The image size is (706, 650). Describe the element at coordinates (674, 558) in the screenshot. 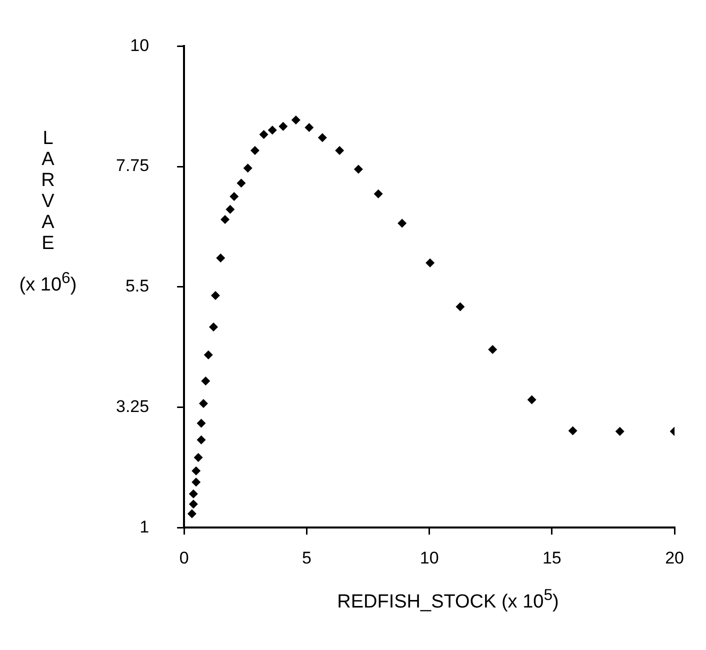

I see `x-tick-label: 20` at that location.